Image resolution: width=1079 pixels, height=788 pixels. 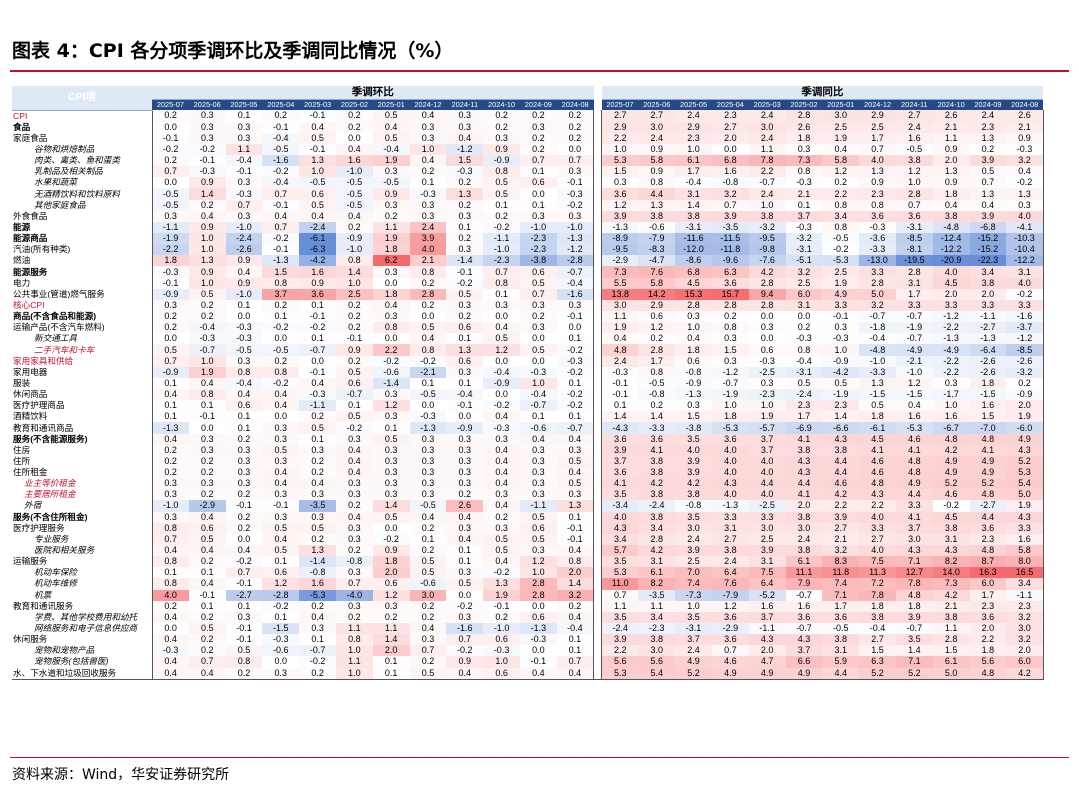 I want to click on yoy-date-header: 2025-01, so click(x=841, y=104).